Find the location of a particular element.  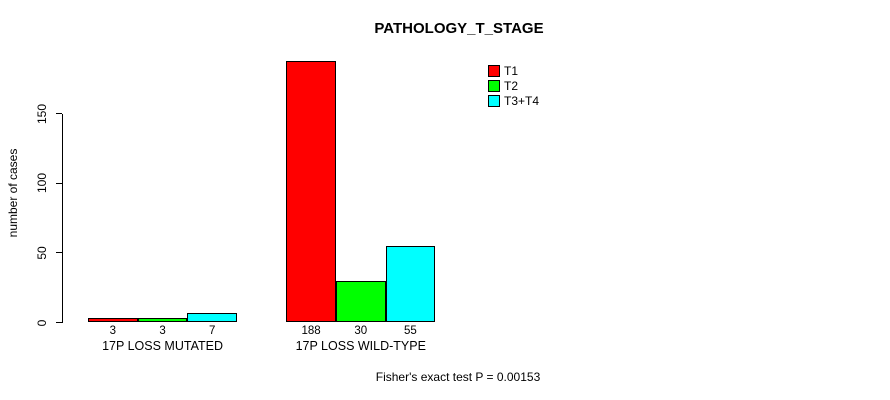

legend-swatch-t3+t4 is located at coordinates (494, 101).